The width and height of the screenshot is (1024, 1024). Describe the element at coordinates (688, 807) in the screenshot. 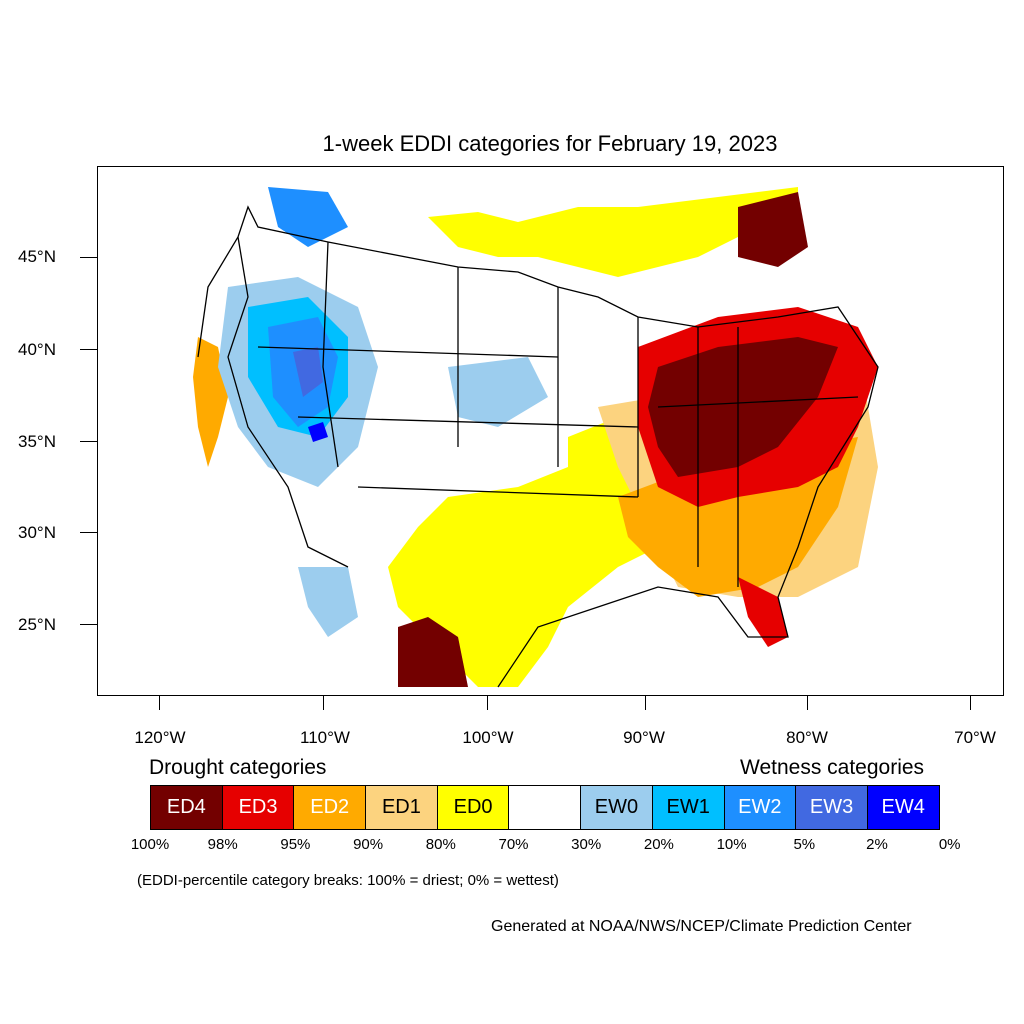

I see `legend-cell-ew1: EW1` at that location.